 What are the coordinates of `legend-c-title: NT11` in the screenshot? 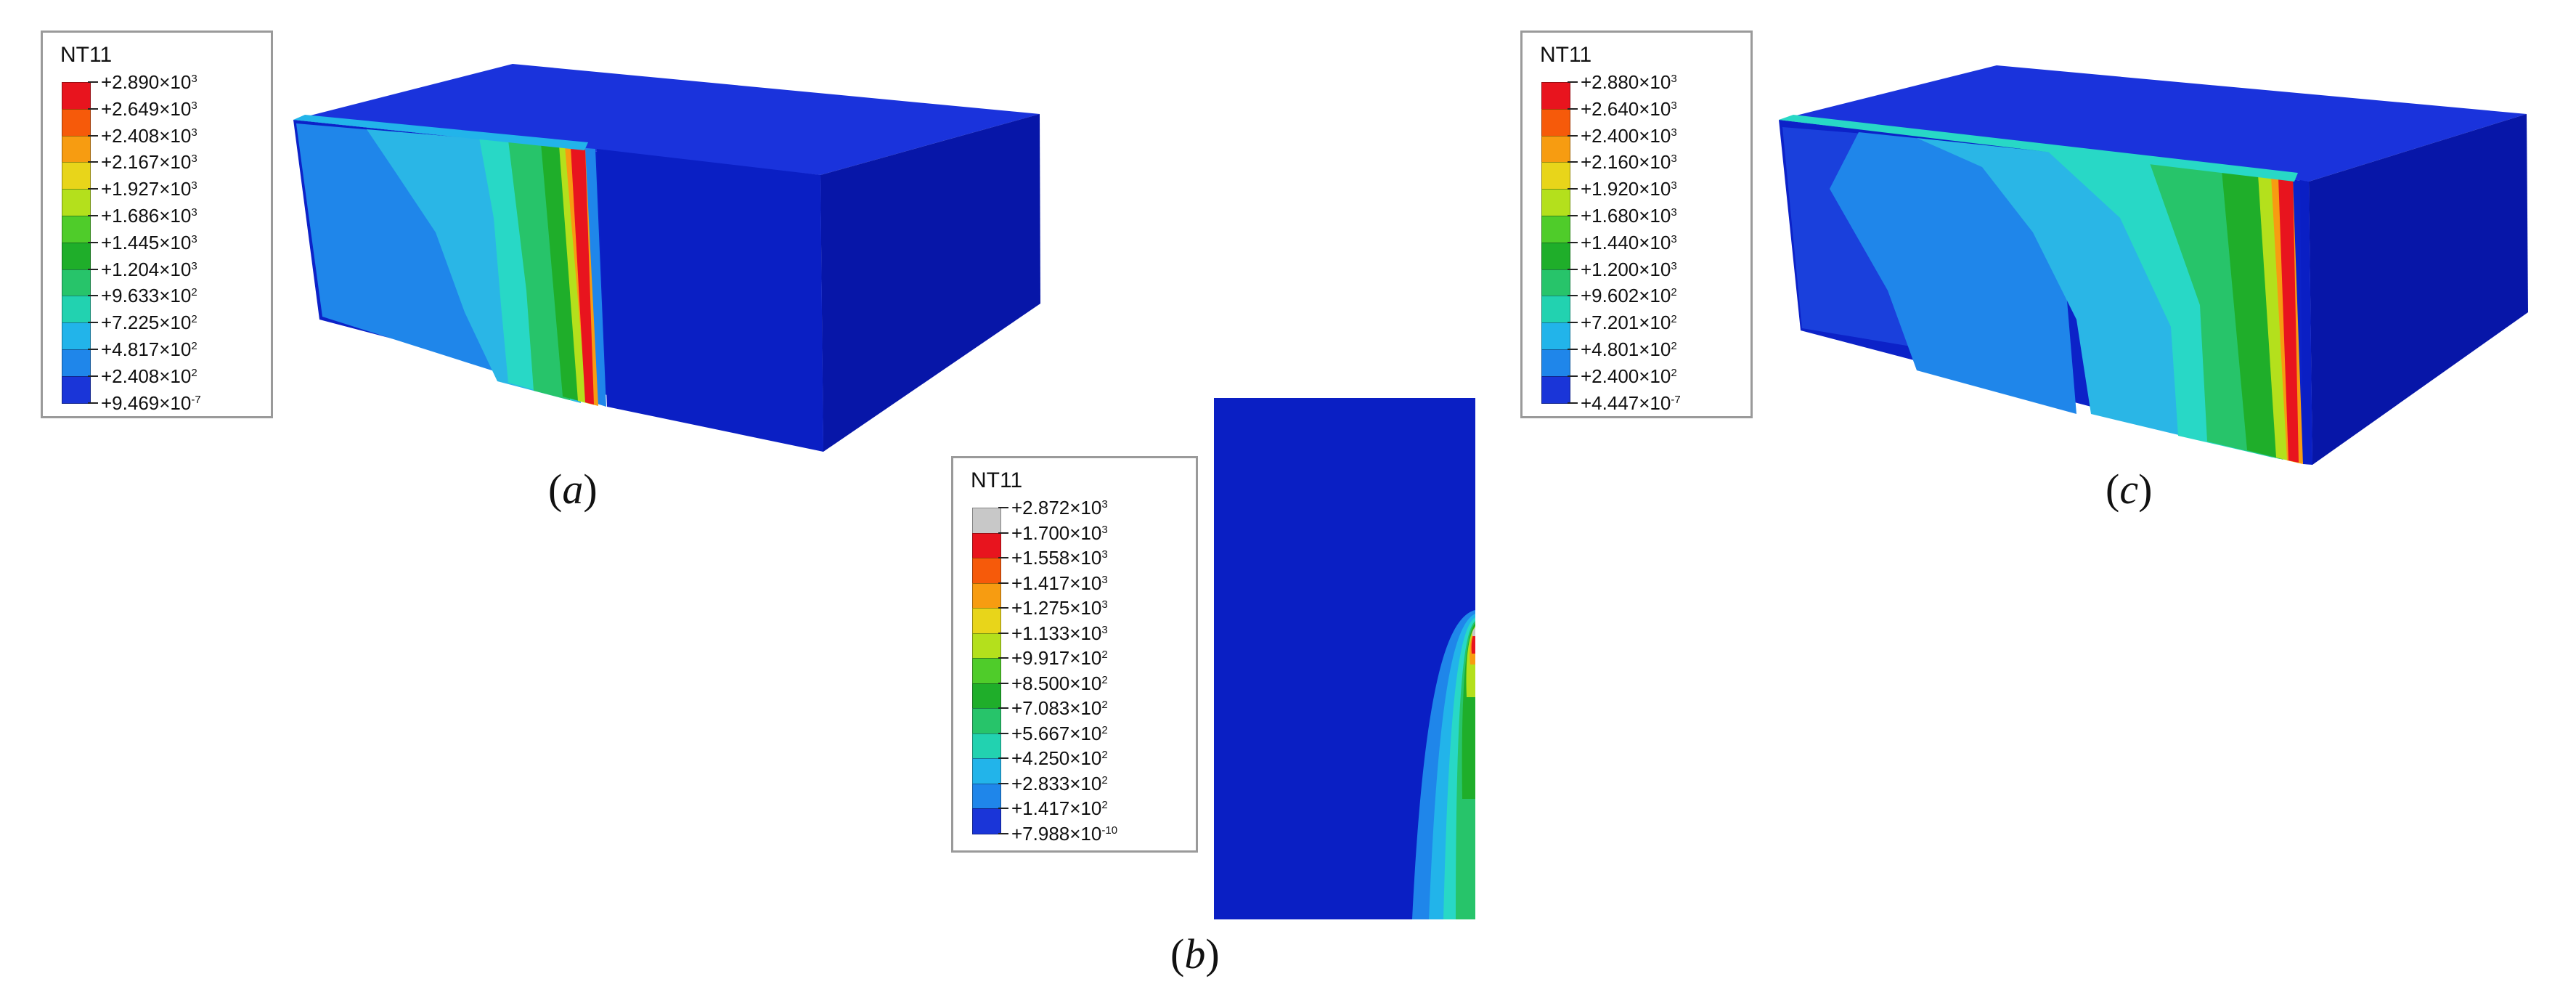 It's located at (1566, 55).